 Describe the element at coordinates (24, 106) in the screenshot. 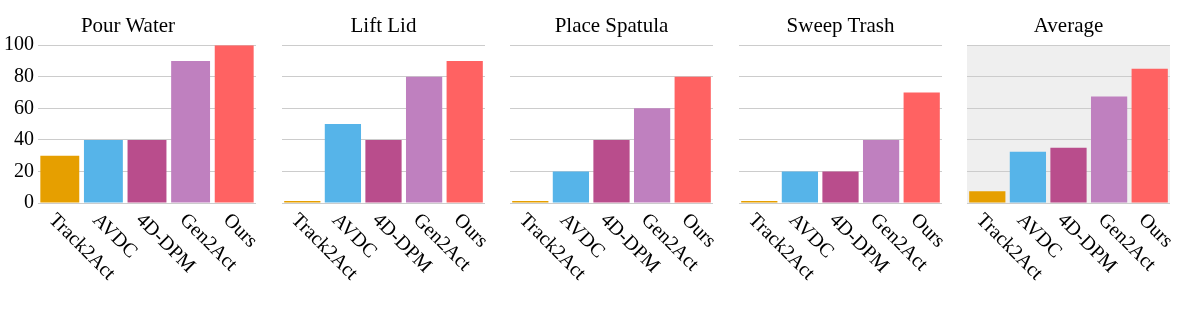

I see `y-tick-label: 60` at that location.